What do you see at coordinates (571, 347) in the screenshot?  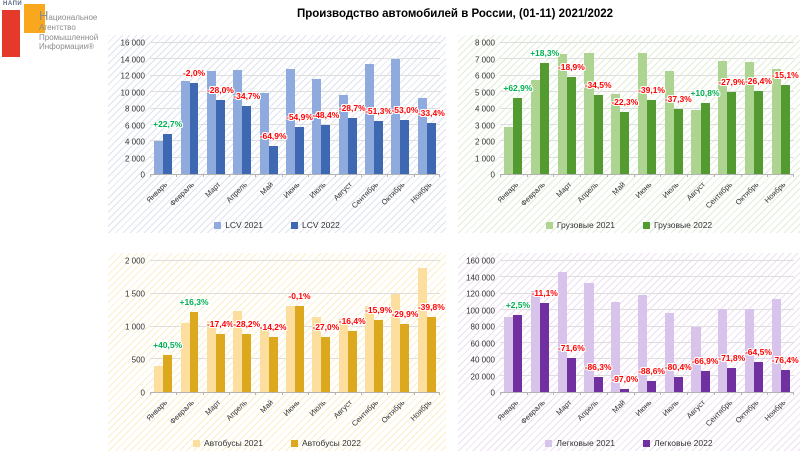 I see `percent-change-label: -71,6%` at bounding box center [571, 347].